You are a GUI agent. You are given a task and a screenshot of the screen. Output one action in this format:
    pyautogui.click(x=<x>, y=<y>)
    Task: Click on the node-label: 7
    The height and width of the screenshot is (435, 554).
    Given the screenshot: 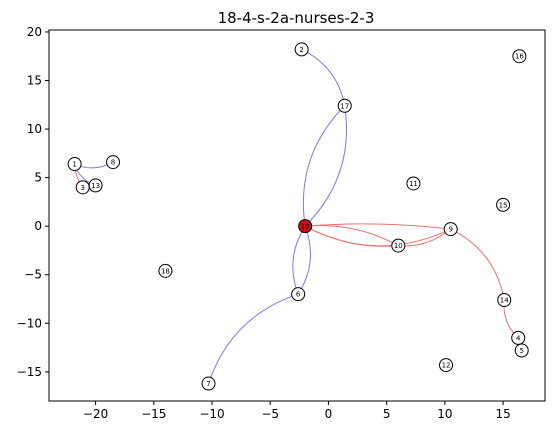 What is the action you would take?
    pyautogui.click(x=208, y=384)
    